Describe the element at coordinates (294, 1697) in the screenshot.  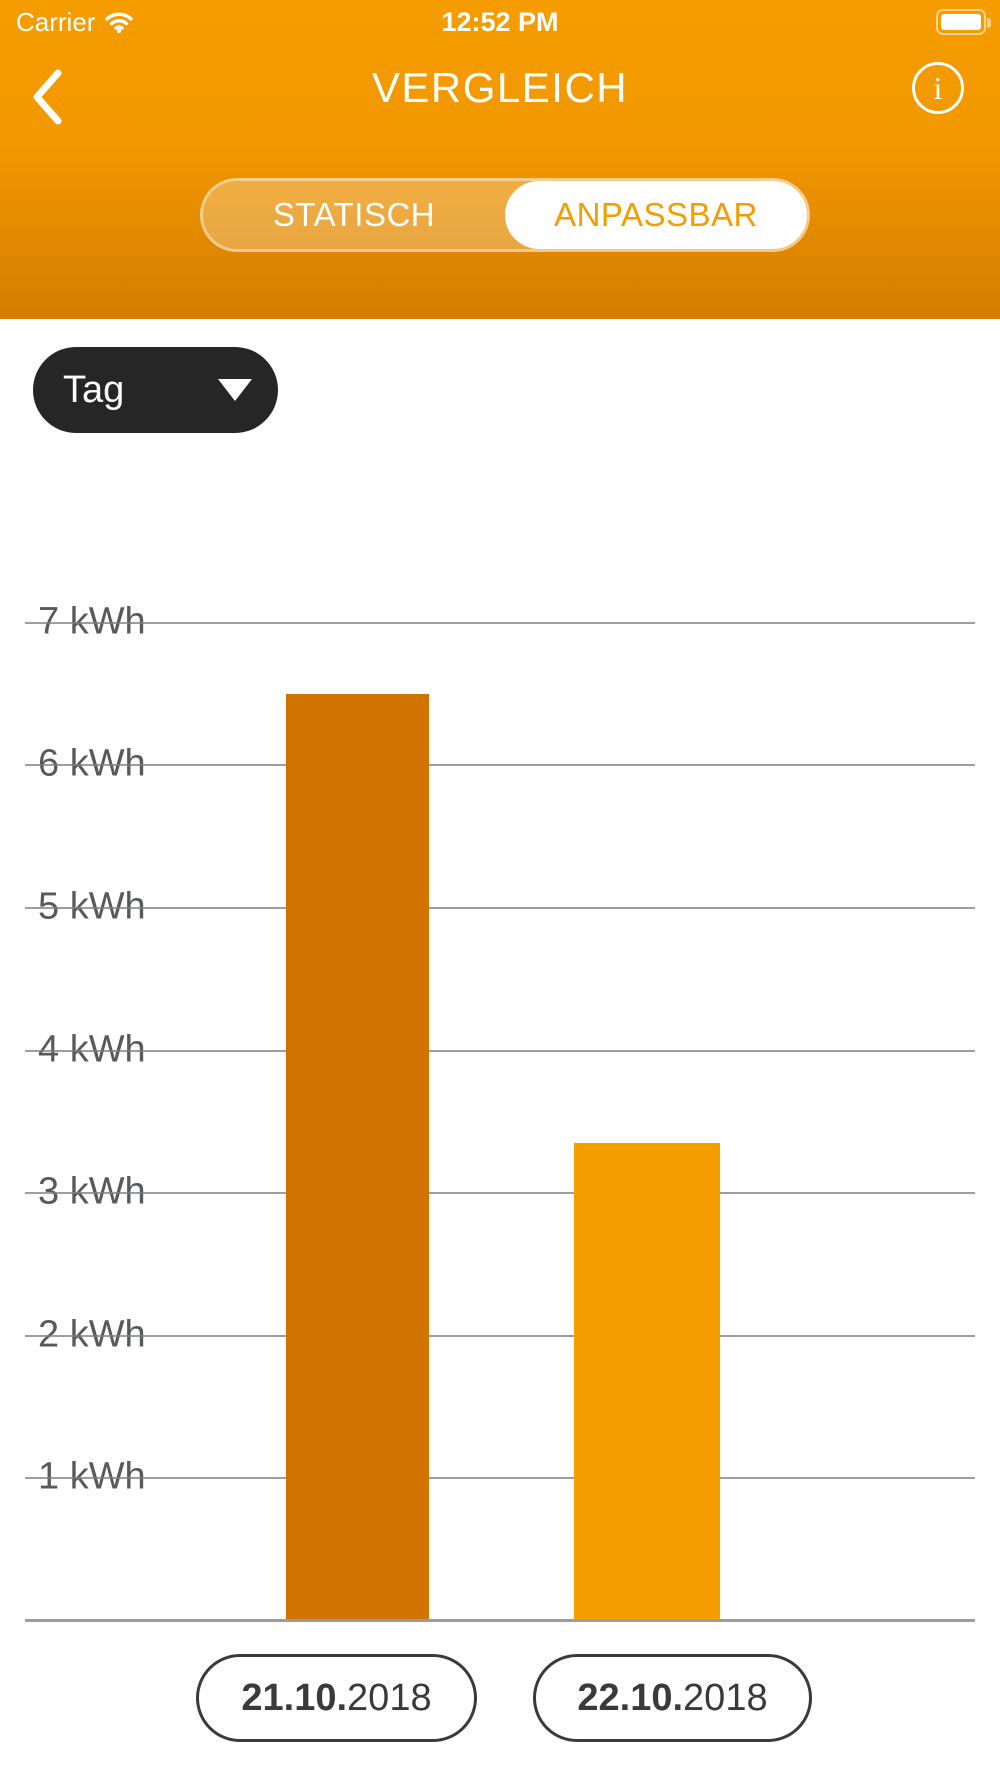
I see `date-day-month: 21.10.` at that location.